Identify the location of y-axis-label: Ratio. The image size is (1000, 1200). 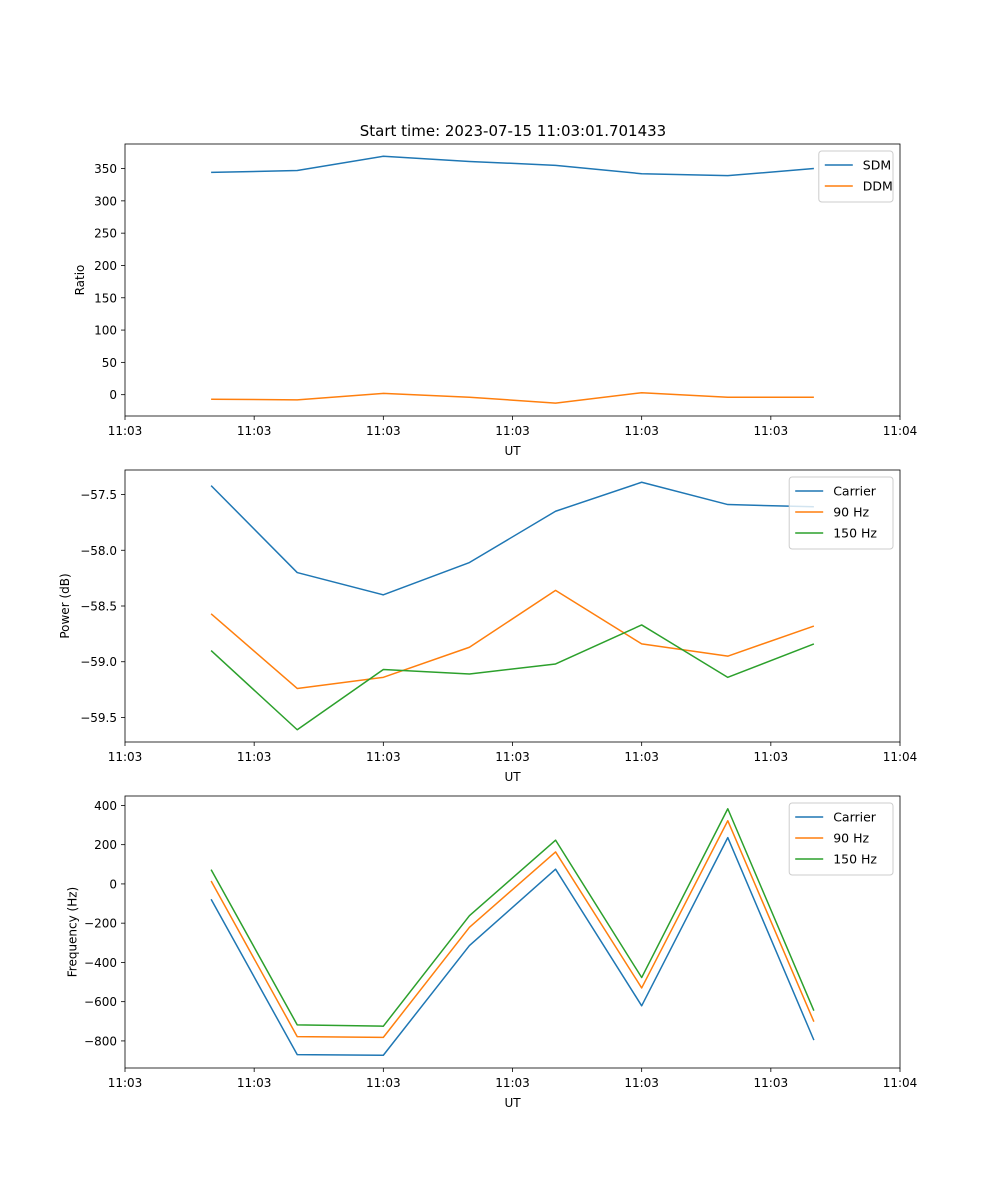
(80, 280).